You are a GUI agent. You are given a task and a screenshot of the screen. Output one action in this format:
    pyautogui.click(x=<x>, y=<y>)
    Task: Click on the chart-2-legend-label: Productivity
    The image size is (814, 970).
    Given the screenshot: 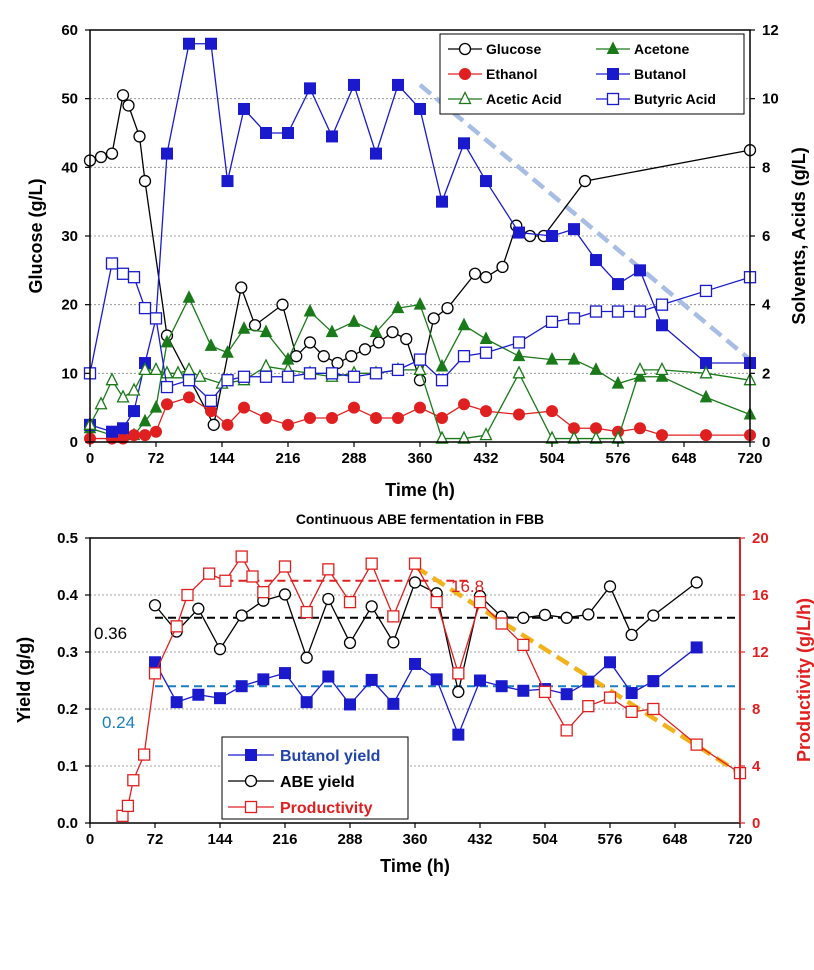 What is the action you would take?
    pyautogui.click(x=326, y=808)
    